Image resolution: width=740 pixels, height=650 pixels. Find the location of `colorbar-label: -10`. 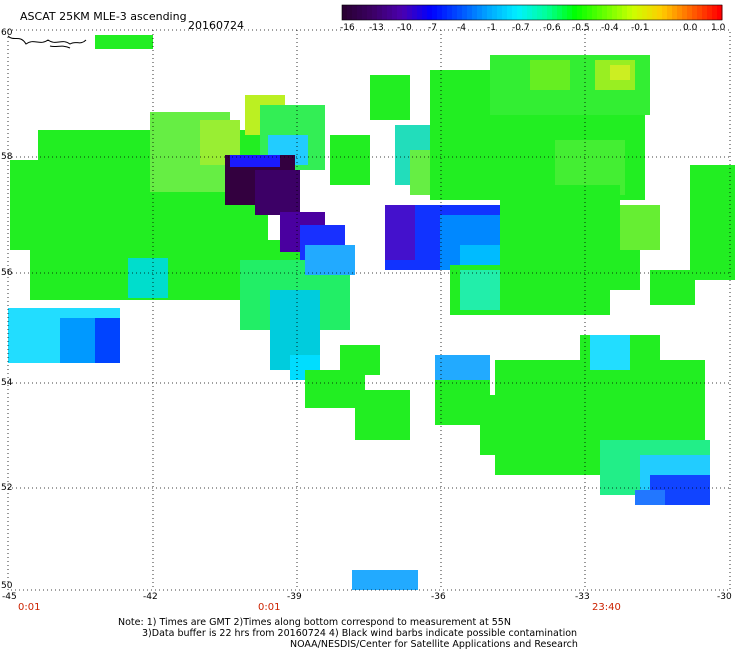

colorbar-label: -10 is located at coordinates (404, 28).